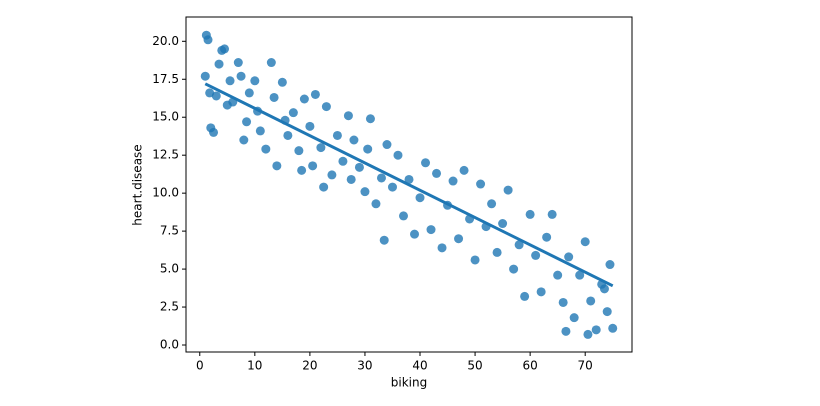 The width and height of the screenshot is (820, 406). What do you see at coordinates (169, 345) in the screenshot?
I see `y-tick-label: 0.0` at bounding box center [169, 345].